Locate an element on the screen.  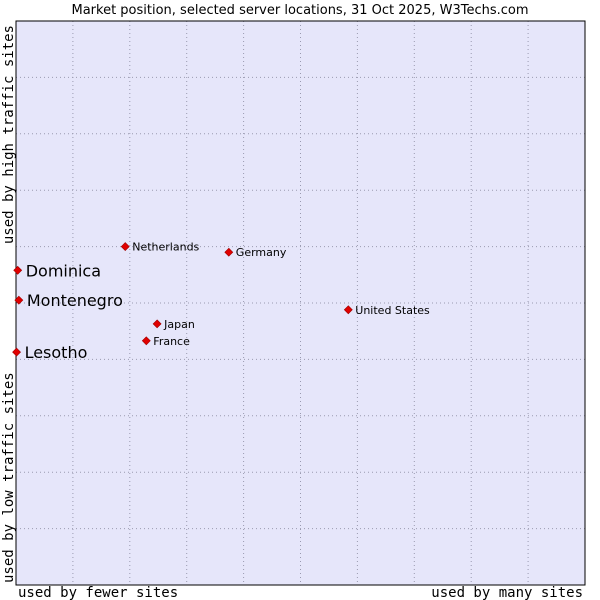
point-label-lesotho: Lesotho is located at coordinates (56, 352).